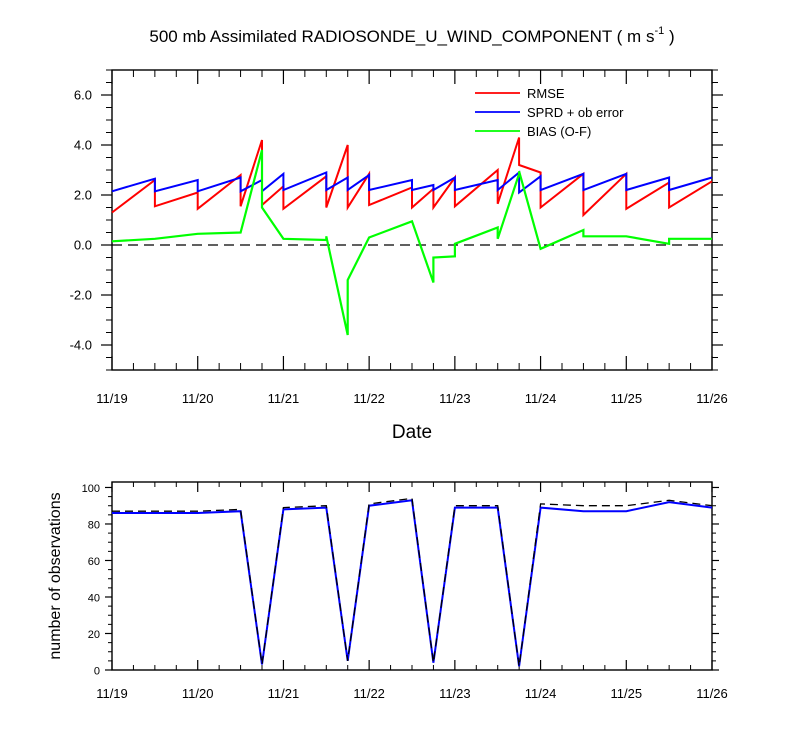  Describe the element at coordinates (83, 195) in the screenshot. I see `y-tick-label: 2.0` at that location.